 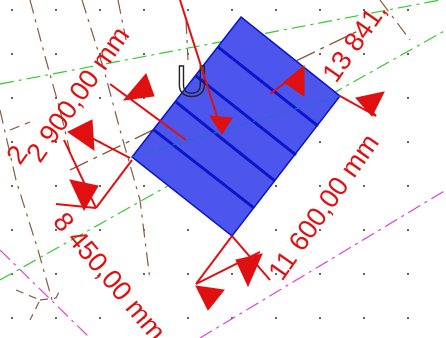 What do you see at coordinates (370, 104) in the screenshot?
I see `arrow-right` at bounding box center [370, 104].